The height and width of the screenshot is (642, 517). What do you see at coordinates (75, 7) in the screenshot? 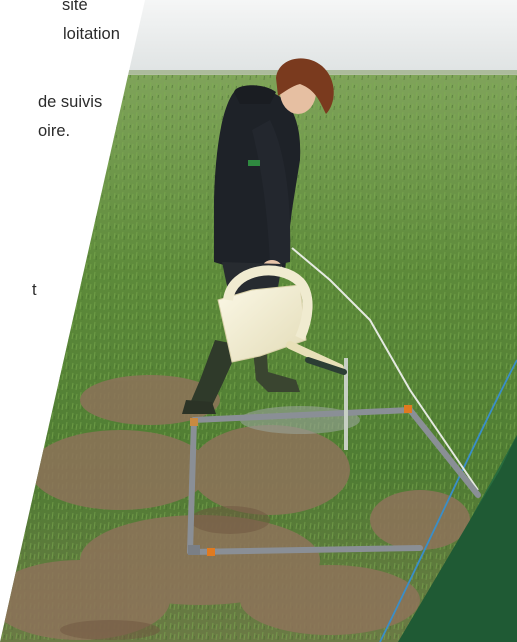
I see `text-line: sité` at bounding box center [75, 7].